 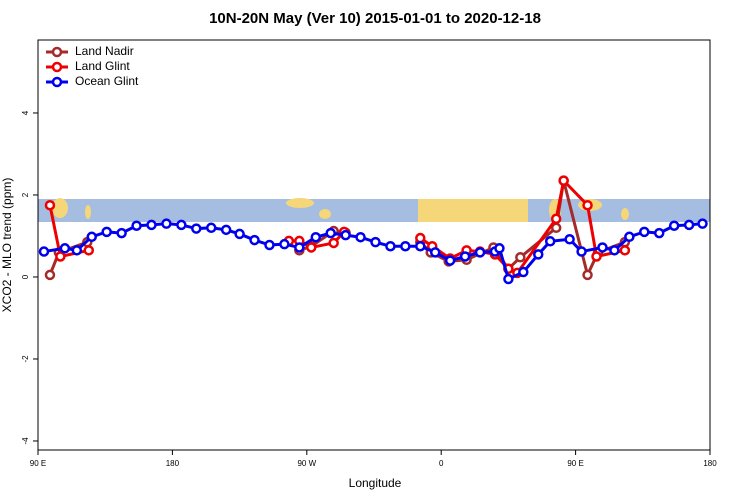 What do you see at coordinates (306, 463) in the screenshot?
I see `x-tick-label: 90 W` at bounding box center [306, 463].